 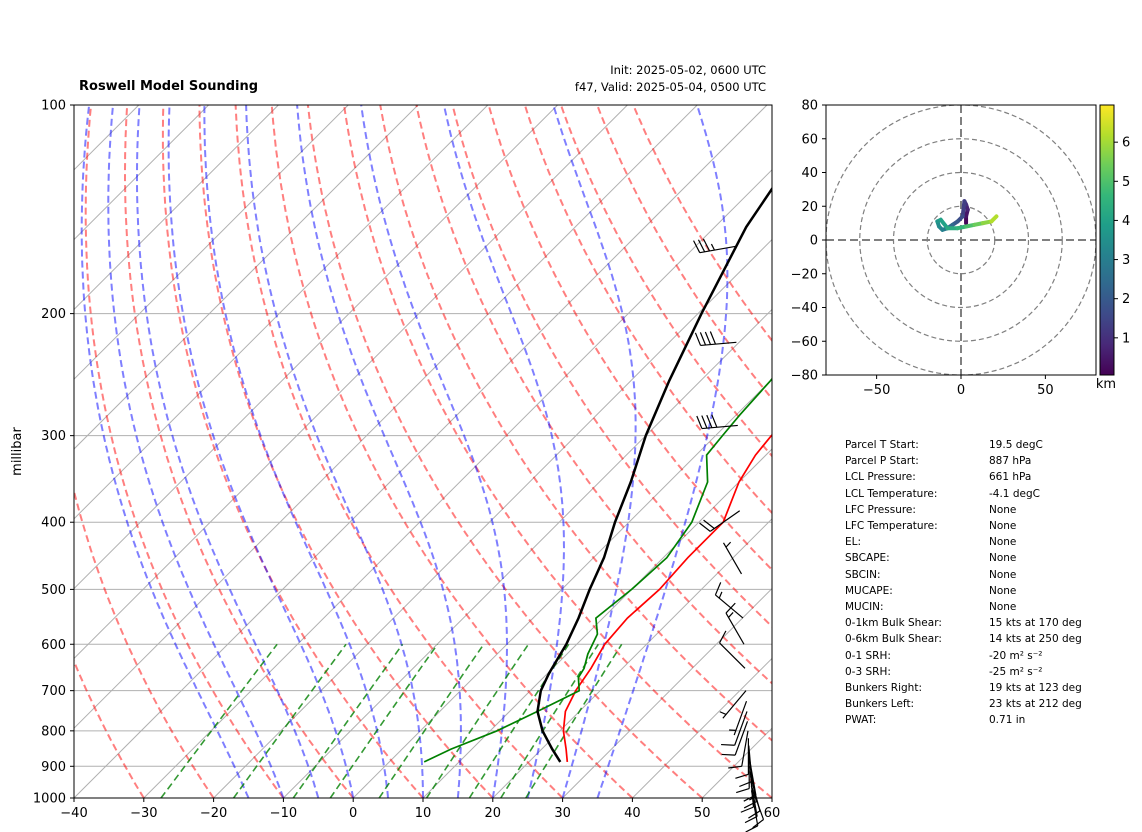 What do you see at coordinates (880, 477) in the screenshot?
I see `parameter-key: LCL Pressure:` at bounding box center [880, 477].